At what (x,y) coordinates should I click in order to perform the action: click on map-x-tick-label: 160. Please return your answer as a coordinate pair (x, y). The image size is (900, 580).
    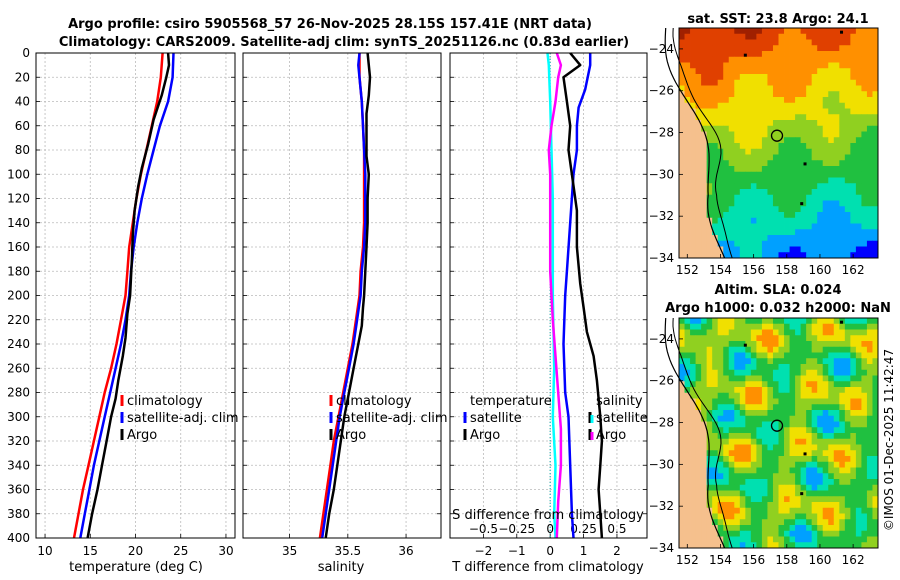
    Looking at the image, I should click on (820, 560).